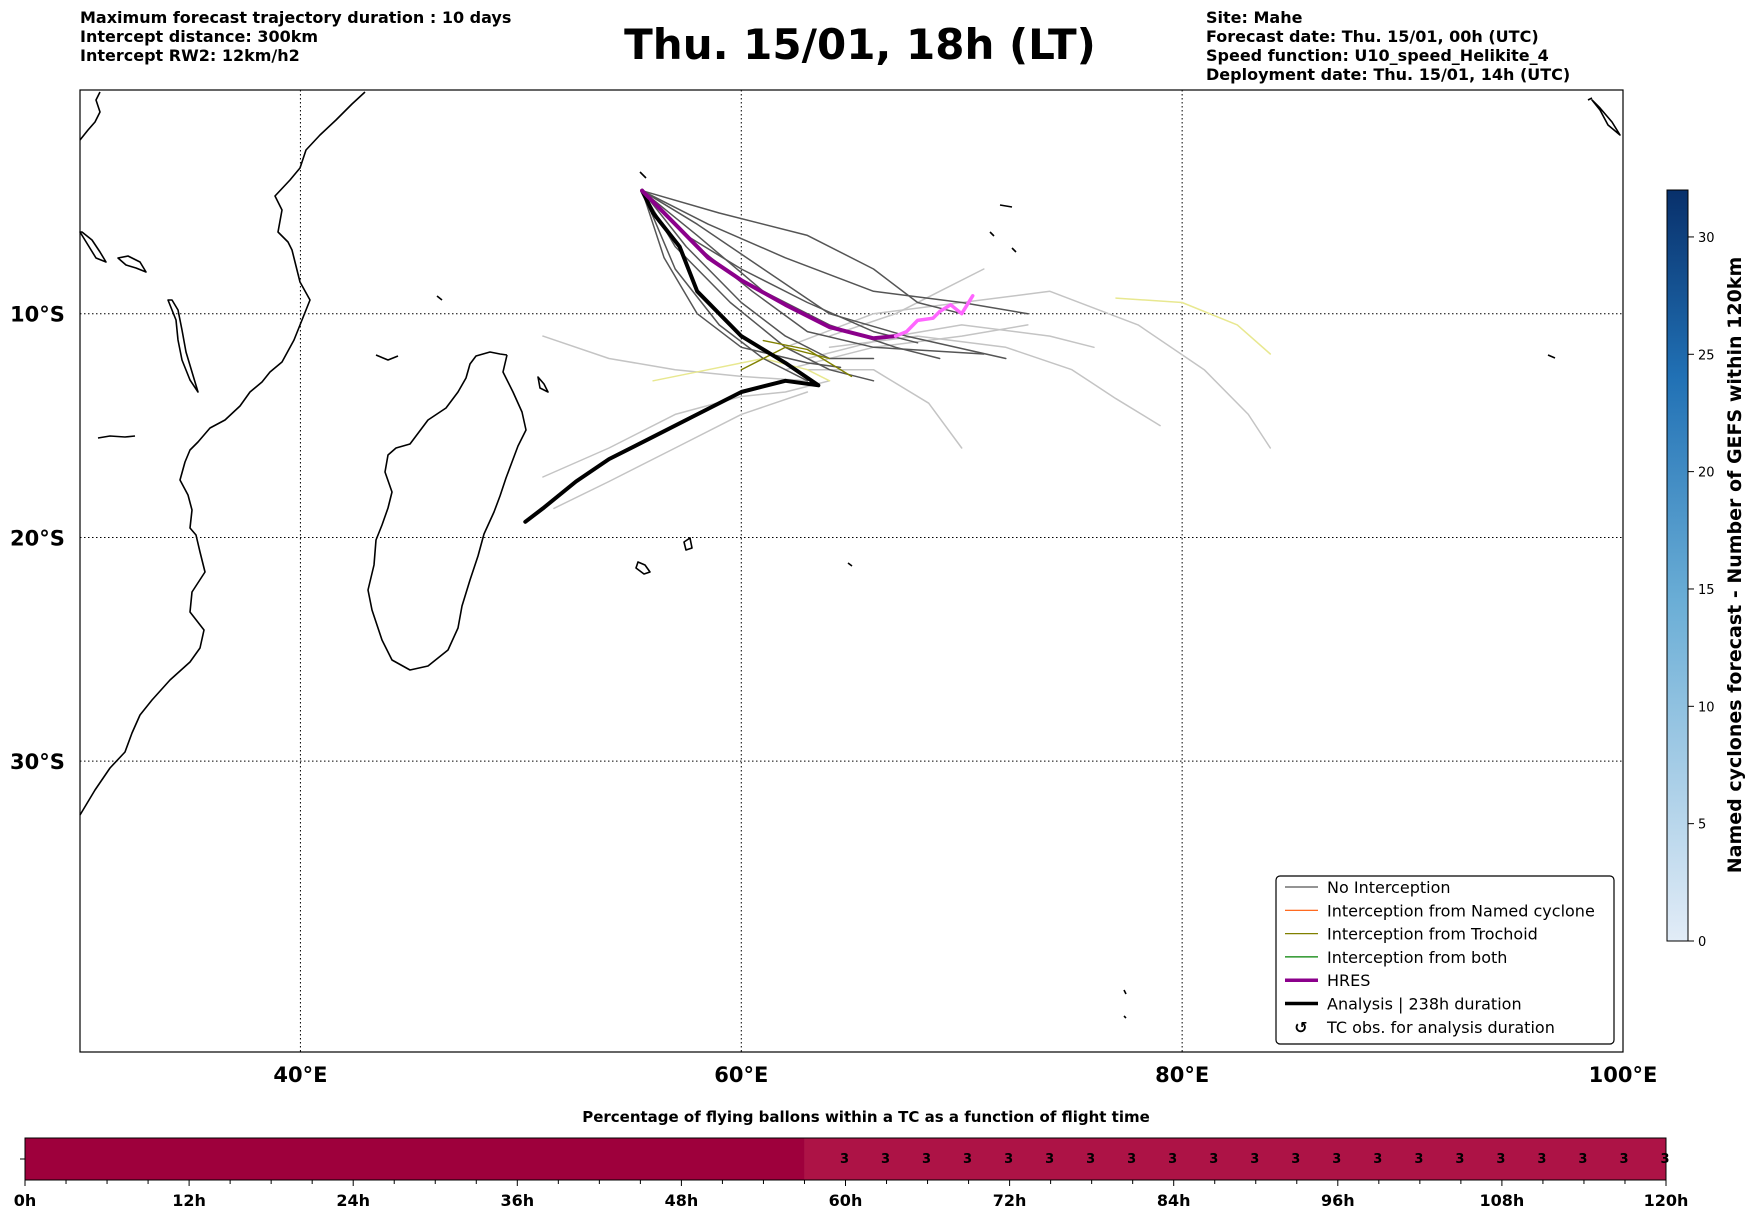 Image resolution: width=1752 pixels, height=1213 pixels. What do you see at coordinates (1706, 355) in the screenshot?
I see `colorbar-tick-label: 25` at bounding box center [1706, 355].